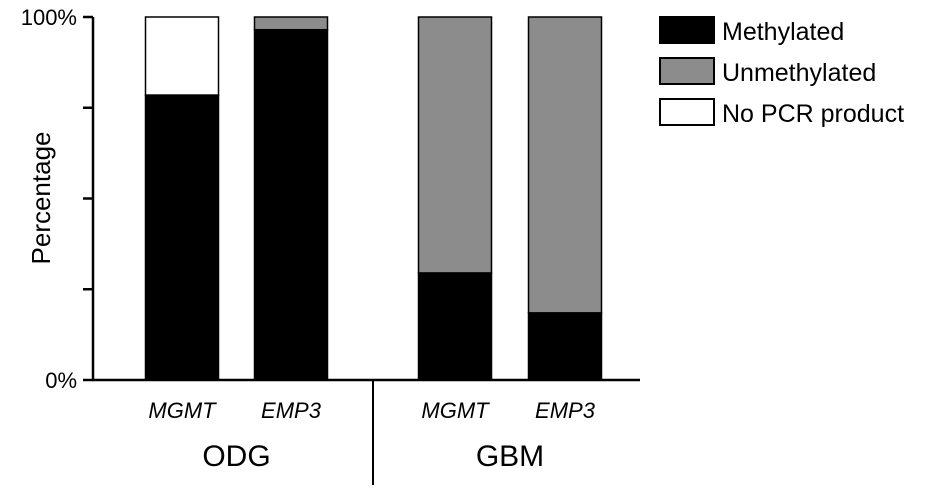 This screenshot has width=945, height=493. What do you see at coordinates (61, 380) in the screenshot?
I see `y-tick-label: 0%` at bounding box center [61, 380].